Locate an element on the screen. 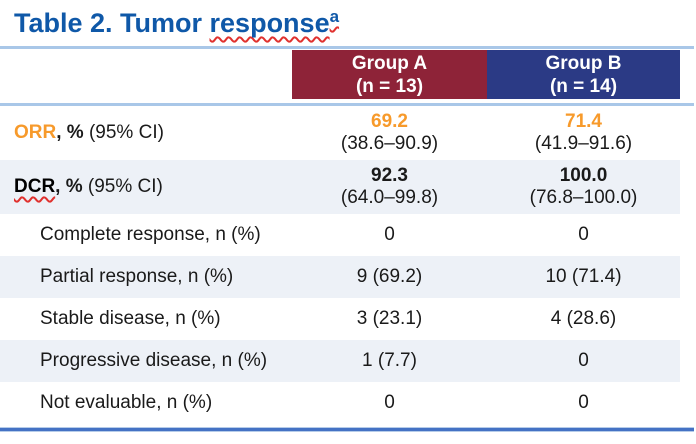 This screenshot has height=444, width=696. table-row: Stable disease, n (%) 3 (23.1) 4 (28.6) is located at coordinates (340, 319).